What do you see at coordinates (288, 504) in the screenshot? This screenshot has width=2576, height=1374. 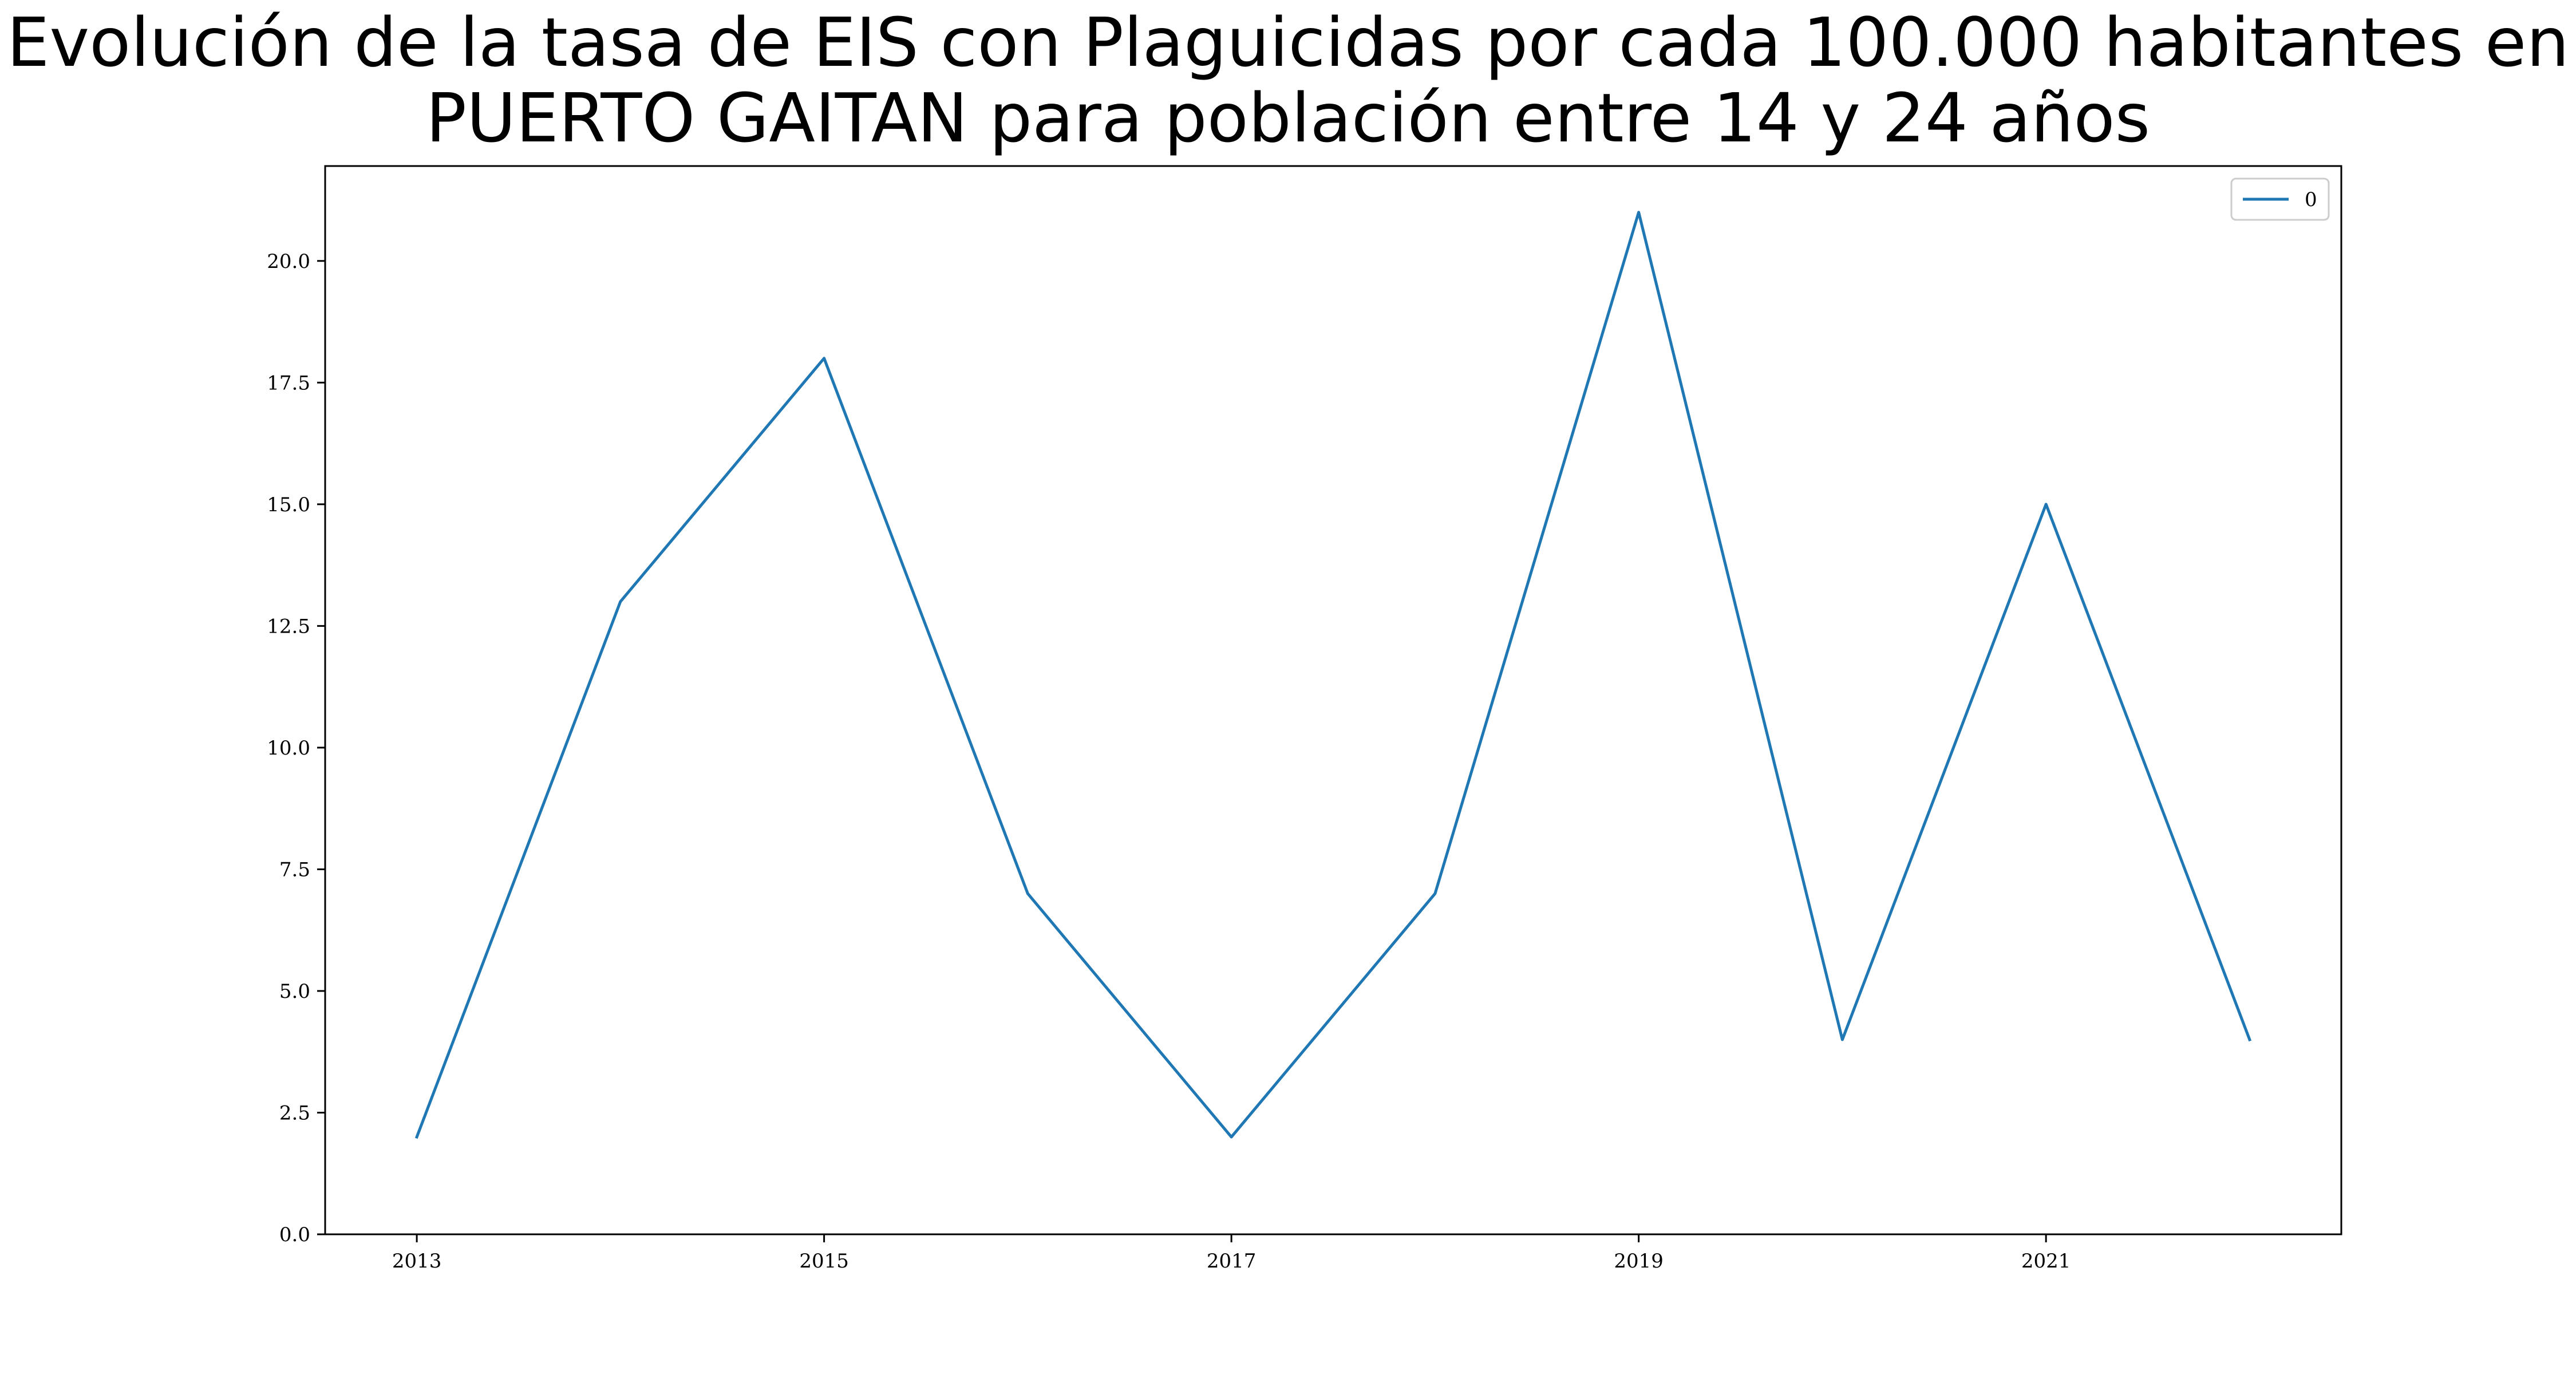 I see `y-tick-label: 15.0` at bounding box center [288, 504].